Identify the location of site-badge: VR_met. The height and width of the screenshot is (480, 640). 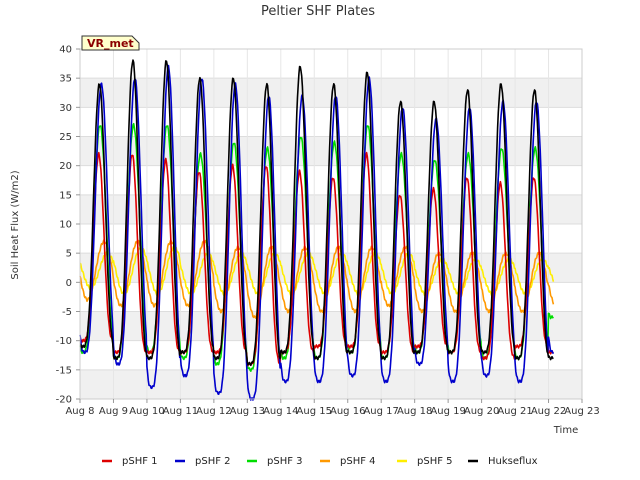
(110, 43).